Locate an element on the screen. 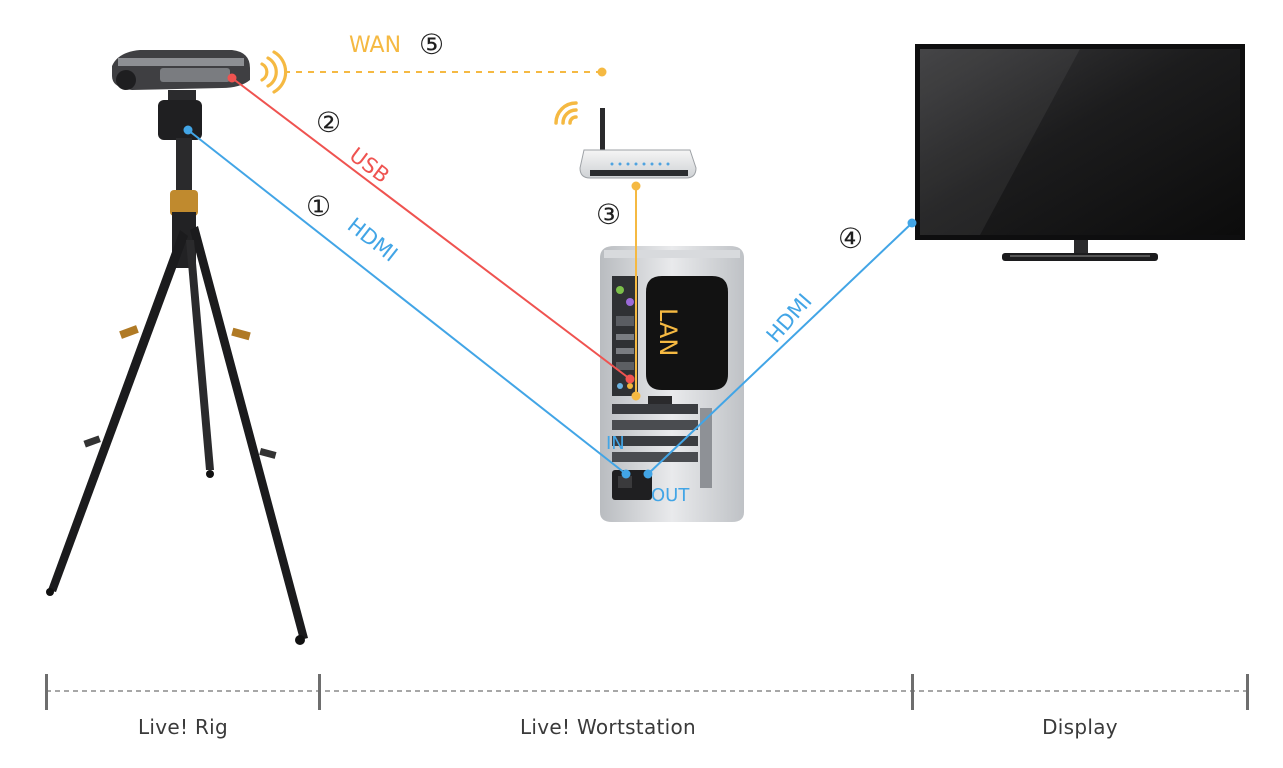  zone-label-rig: Live! Rig is located at coordinates (183, 727).